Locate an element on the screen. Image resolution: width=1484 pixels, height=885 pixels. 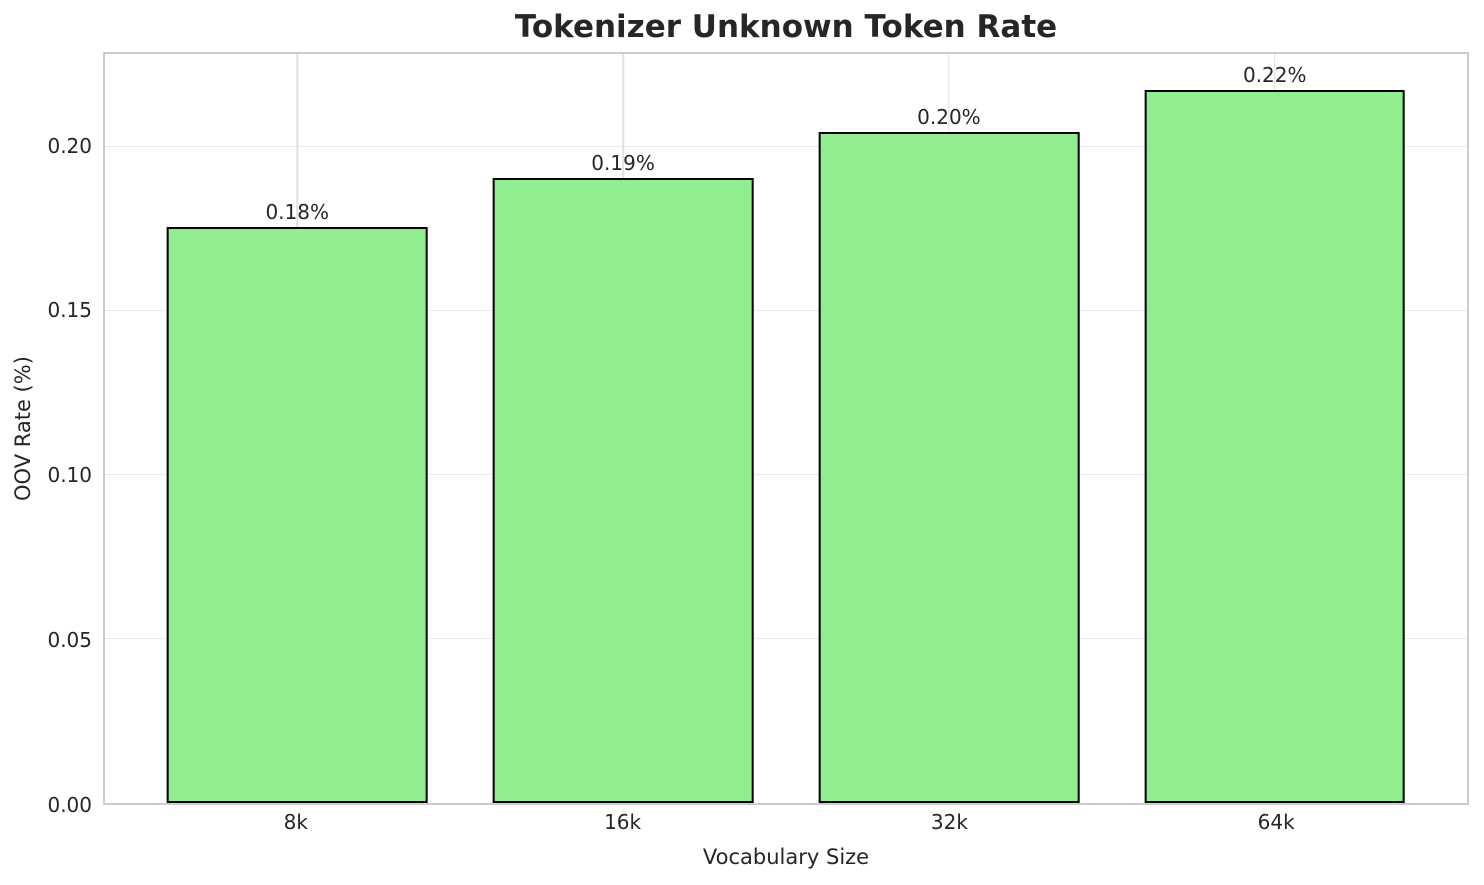
x-axis-ticks: 8k 16k 32k 64k is located at coordinates (786, 823).